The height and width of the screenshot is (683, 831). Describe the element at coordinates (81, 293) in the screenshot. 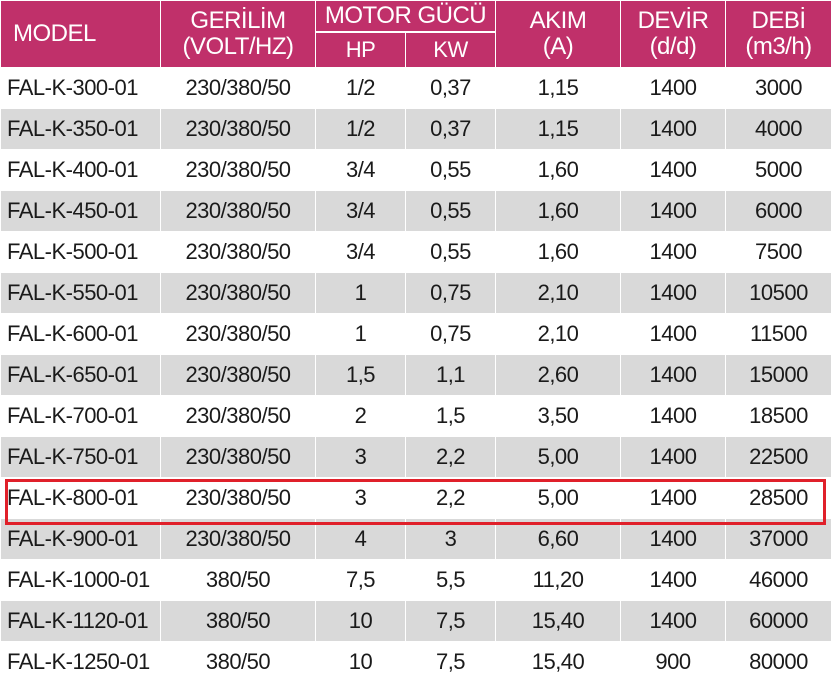

I see `cell-model: FAL-K-550-01` at that location.